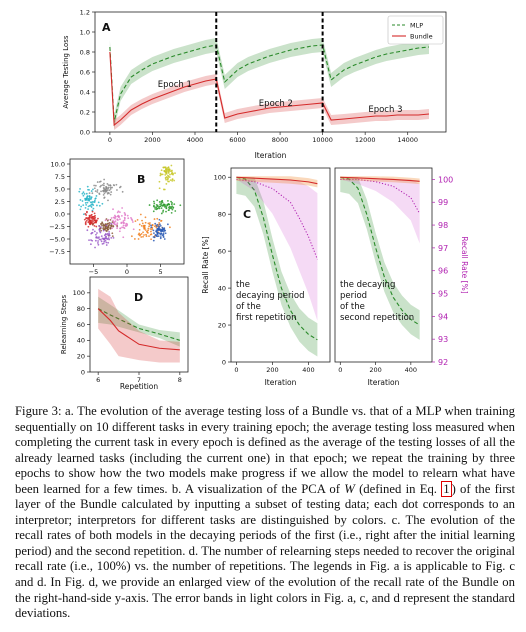 The width and height of the screenshot is (526, 632). I want to click on x-tick-label: 7, so click(139, 380).